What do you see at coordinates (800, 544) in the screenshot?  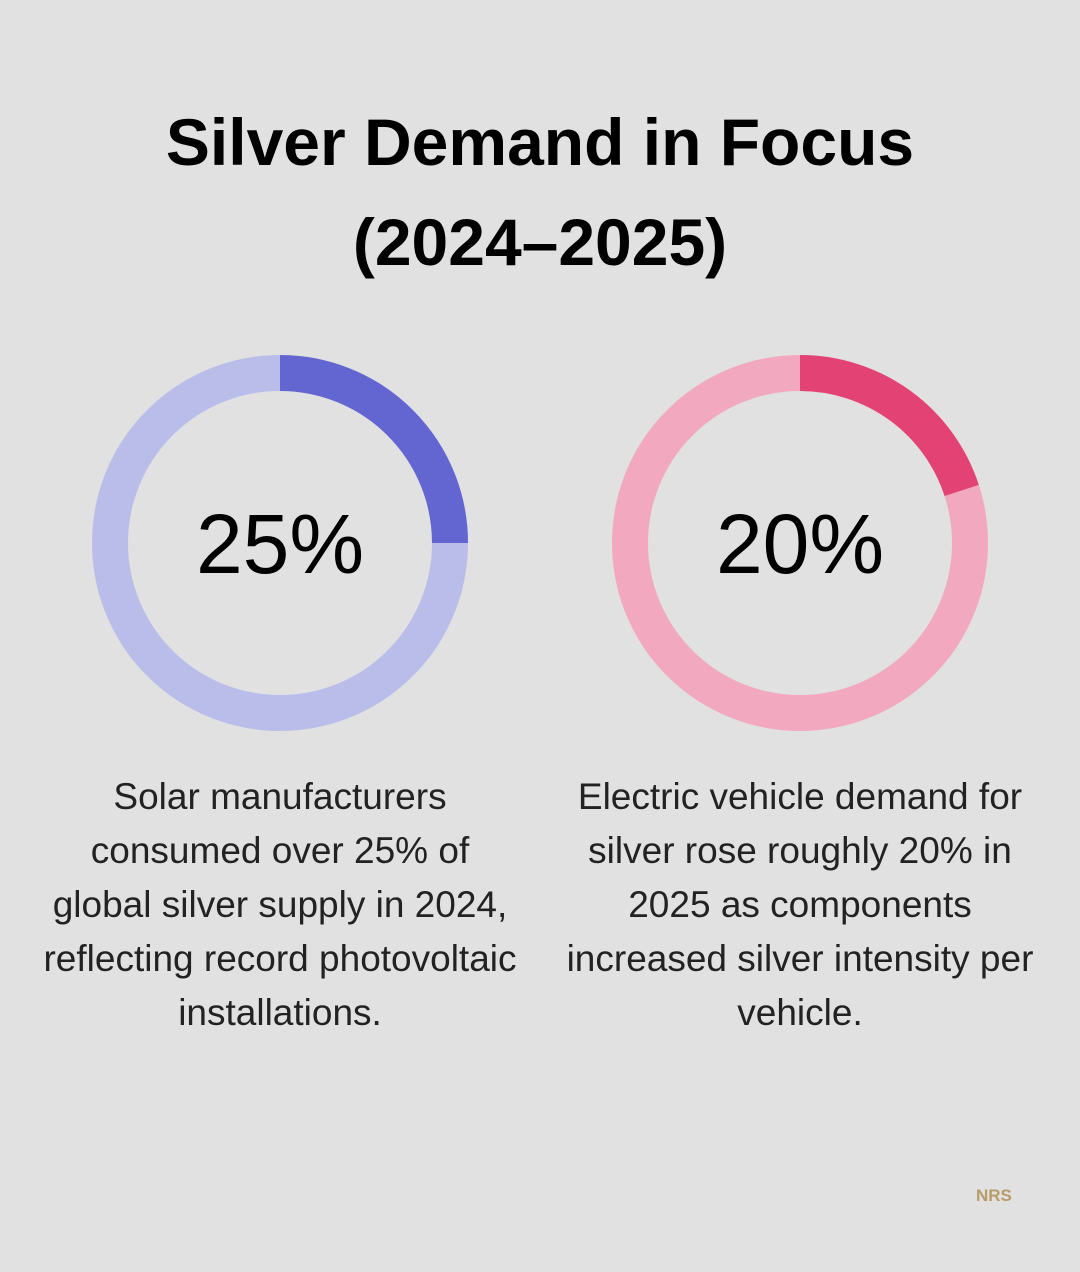 I see `center-label: 20%` at bounding box center [800, 544].